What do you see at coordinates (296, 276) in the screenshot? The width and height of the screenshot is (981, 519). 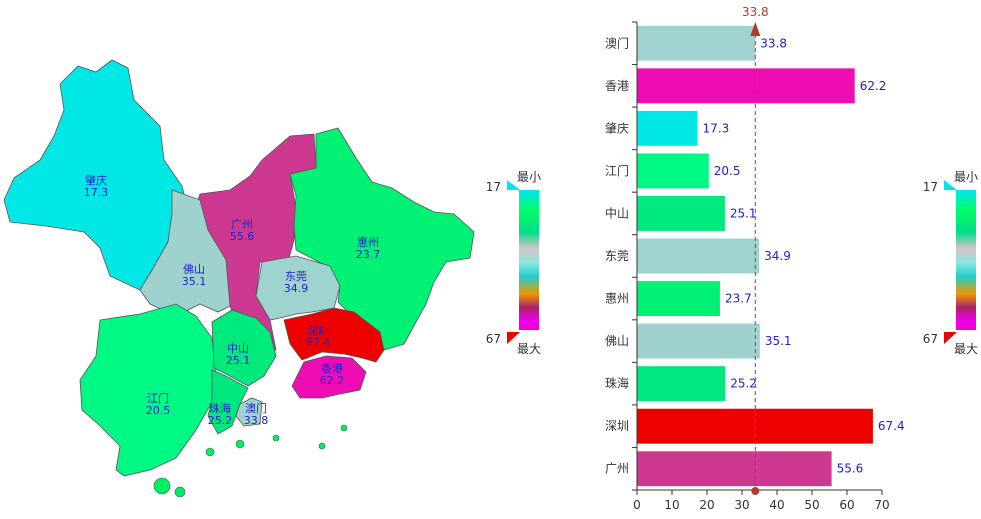 I see `map-label-dongguan-name: 东莞` at bounding box center [296, 276].